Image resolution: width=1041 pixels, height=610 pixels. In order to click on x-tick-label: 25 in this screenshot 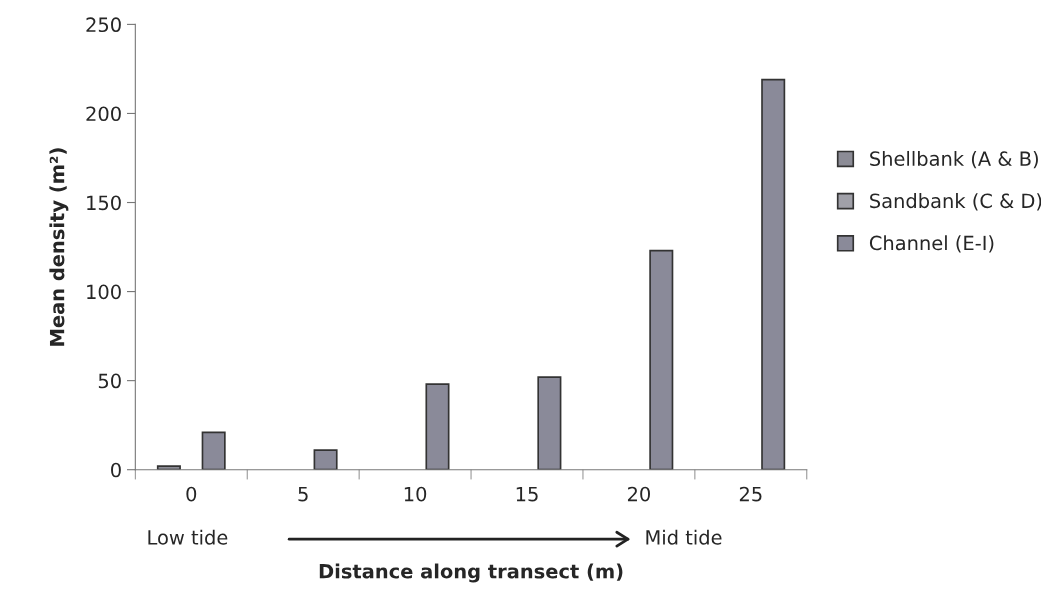, I will do `click(750, 494)`.